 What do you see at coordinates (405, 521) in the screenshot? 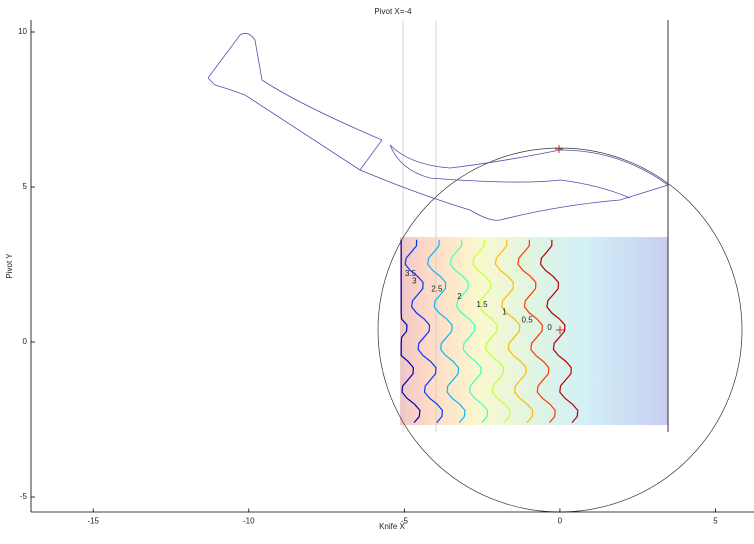
I see `x-tick-label: -5` at bounding box center [405, 521].